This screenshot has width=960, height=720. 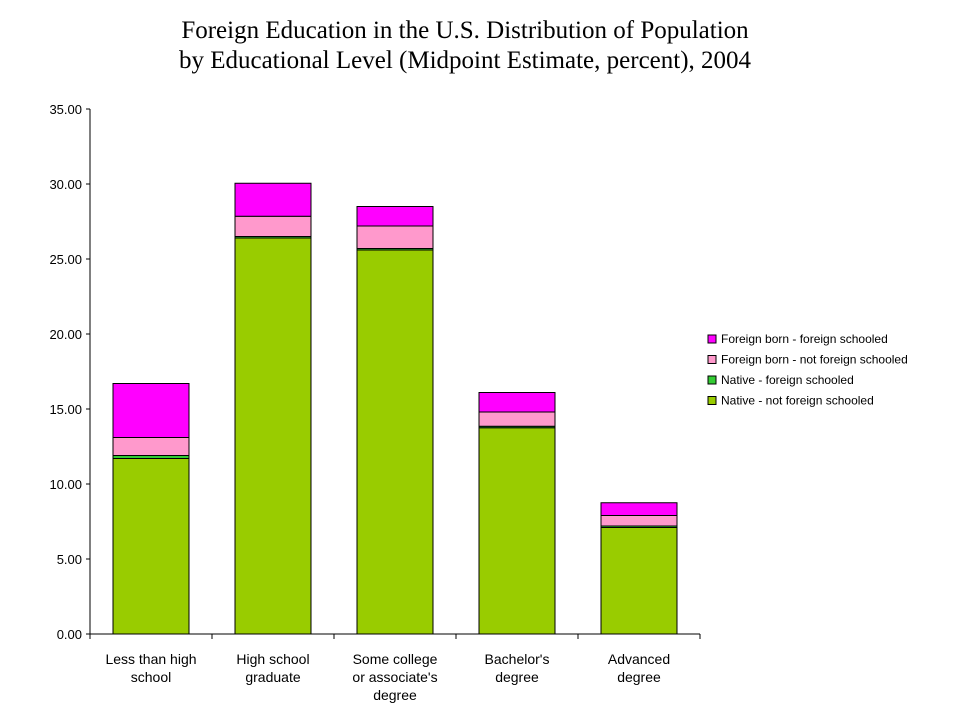 I want to click on legend-label: Foreign born - foreign schooled, so click(x=804, y=339).